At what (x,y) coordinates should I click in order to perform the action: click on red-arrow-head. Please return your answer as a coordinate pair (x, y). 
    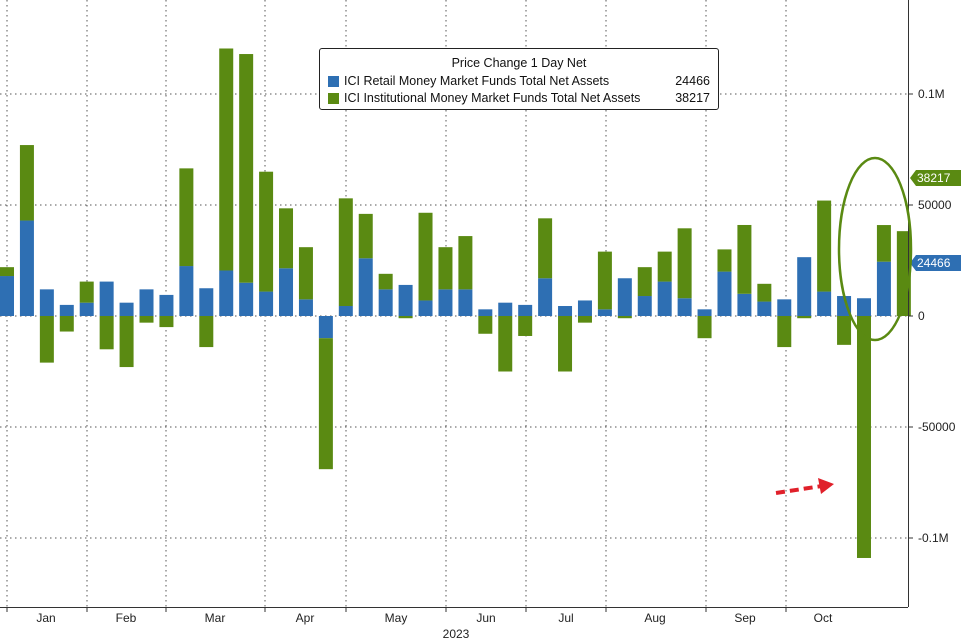
    Looking at the image, I should click on (826, 486).